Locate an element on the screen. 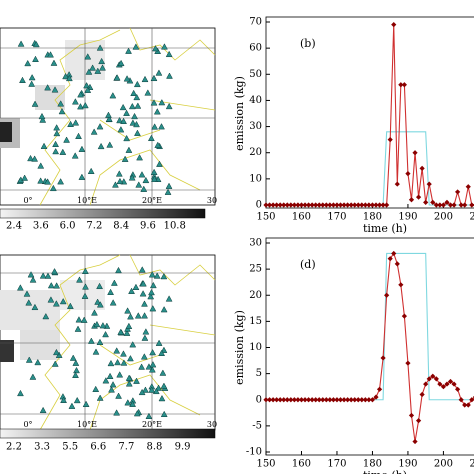 The width and height of the screenshot is (474, 474). y-tick-label: 40 is located at coordinates (255, 100).